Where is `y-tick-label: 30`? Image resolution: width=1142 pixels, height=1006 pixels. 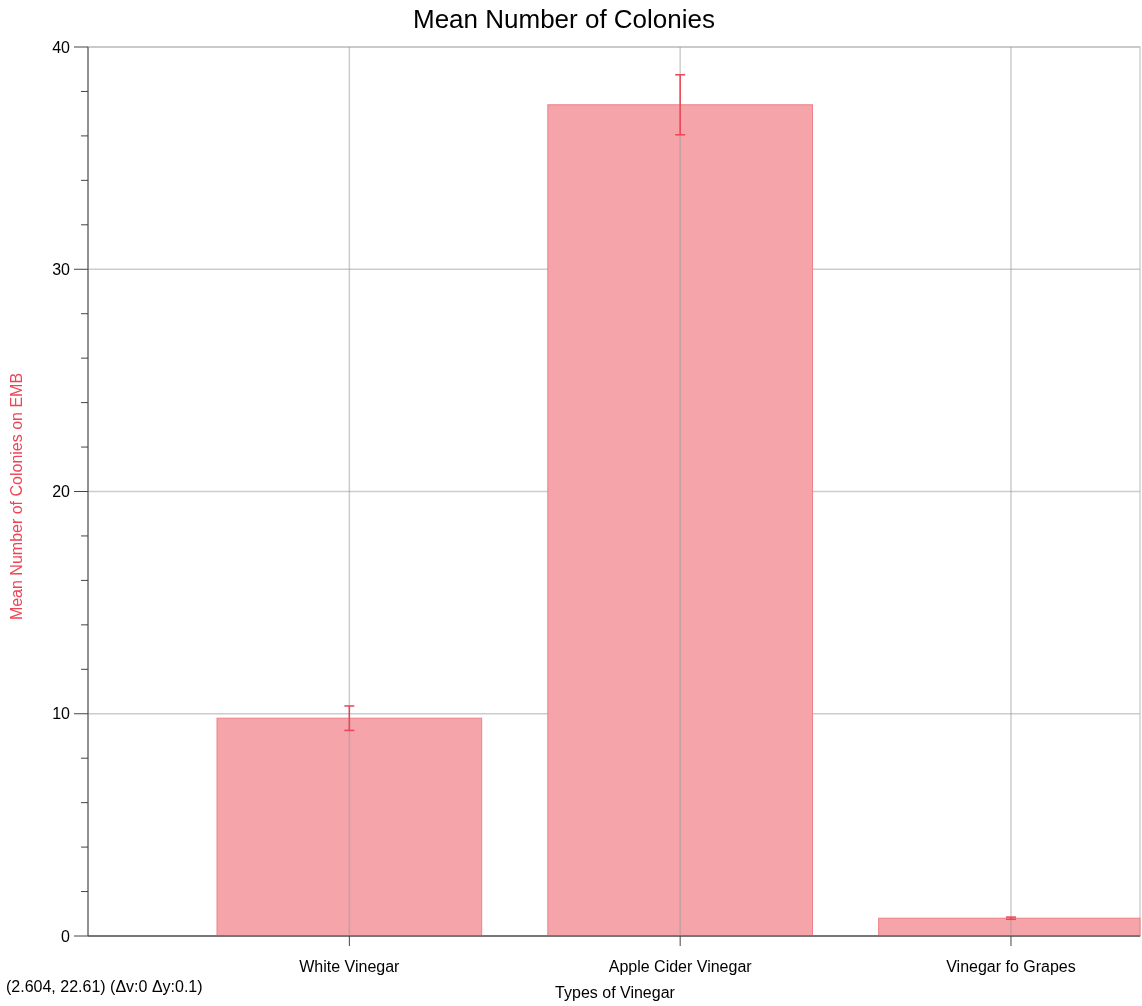 y-tick-label: 30 is located at coordinates (61, 269).